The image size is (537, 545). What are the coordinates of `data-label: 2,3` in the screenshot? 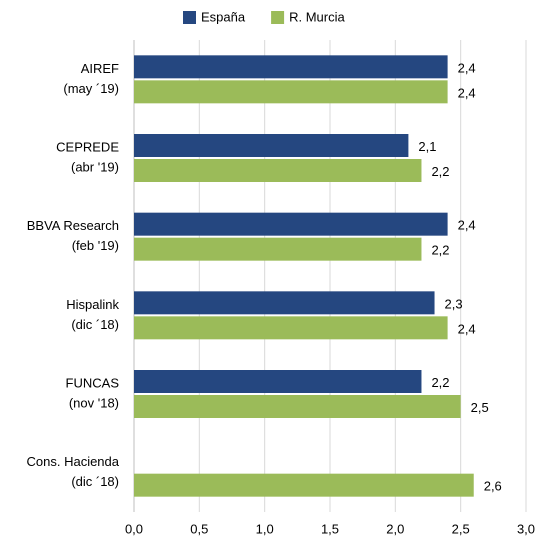 It's located at (454, 303).